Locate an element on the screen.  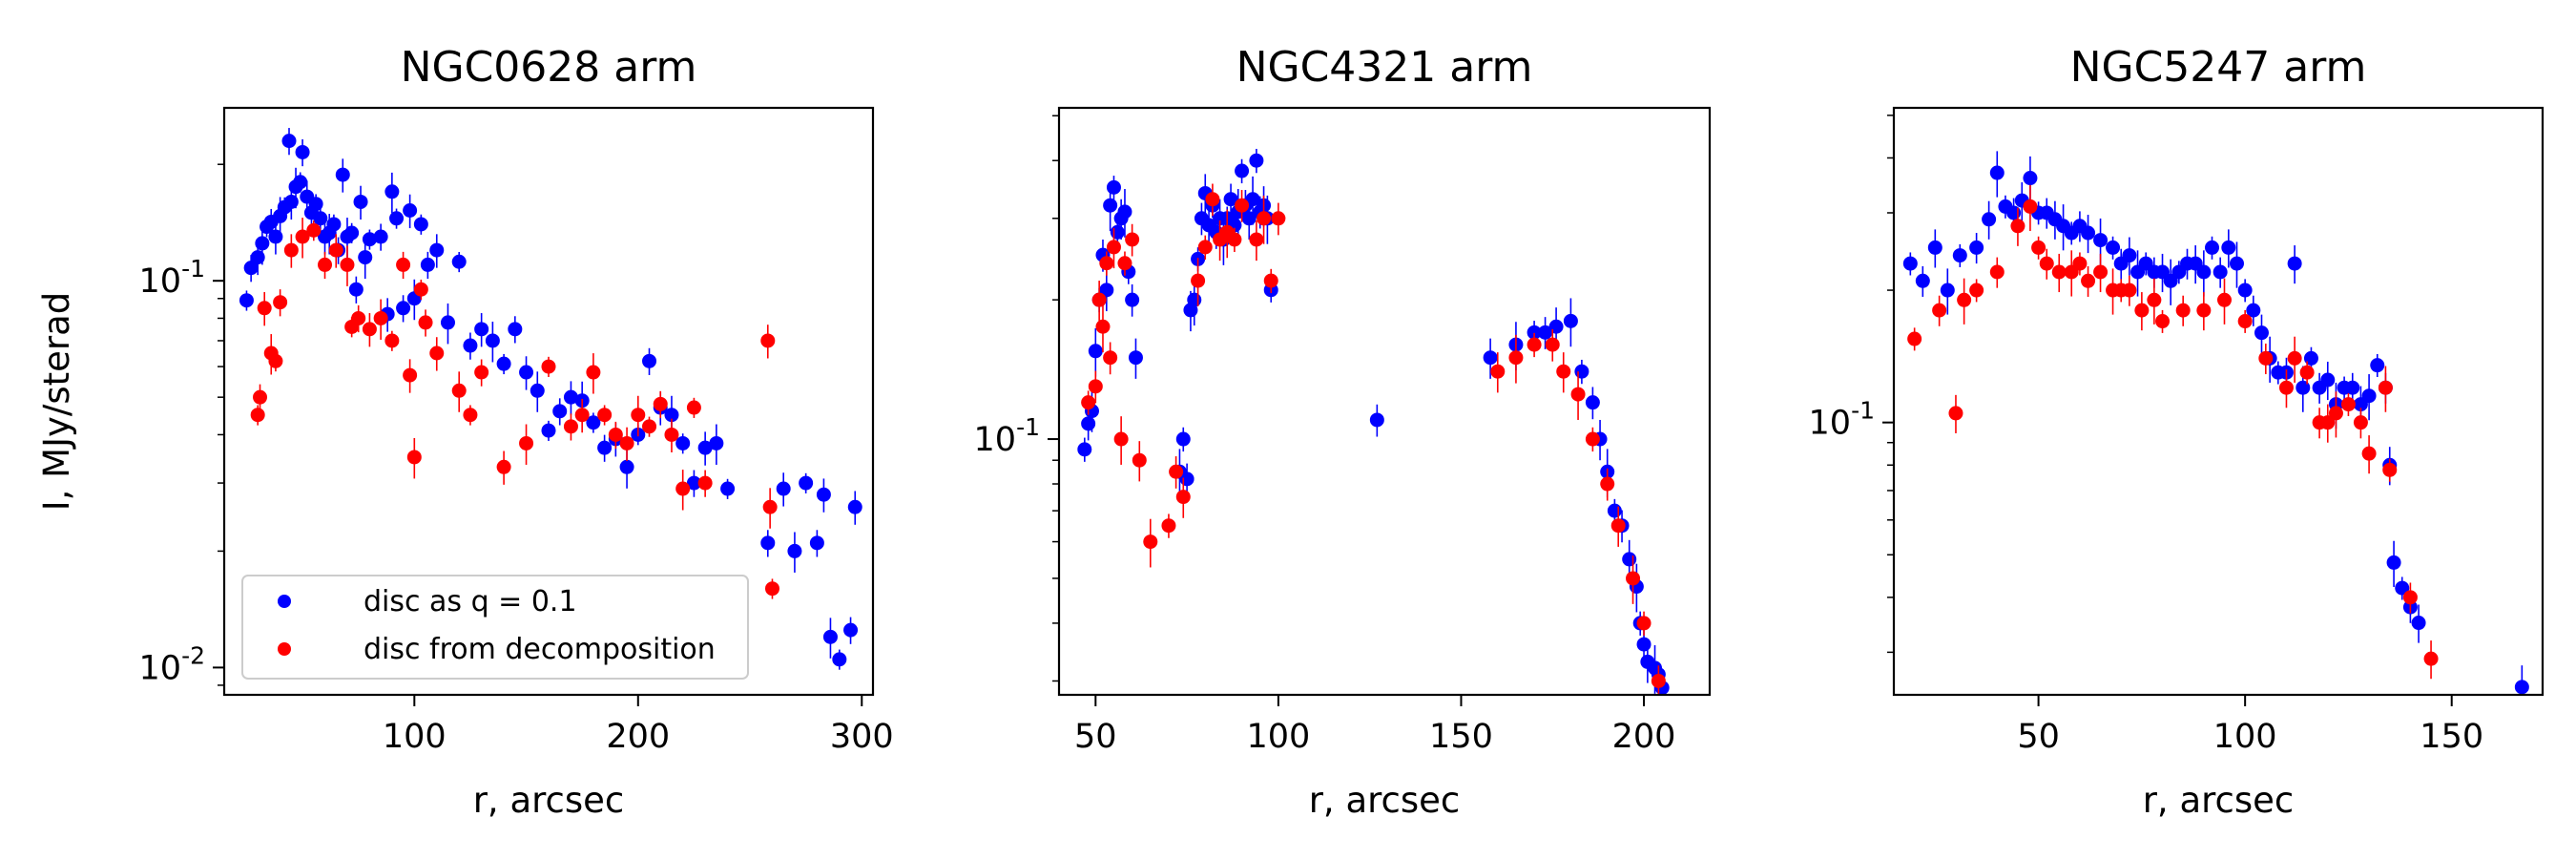
x-tick-label: 200 is located at coordinates (638, 737).